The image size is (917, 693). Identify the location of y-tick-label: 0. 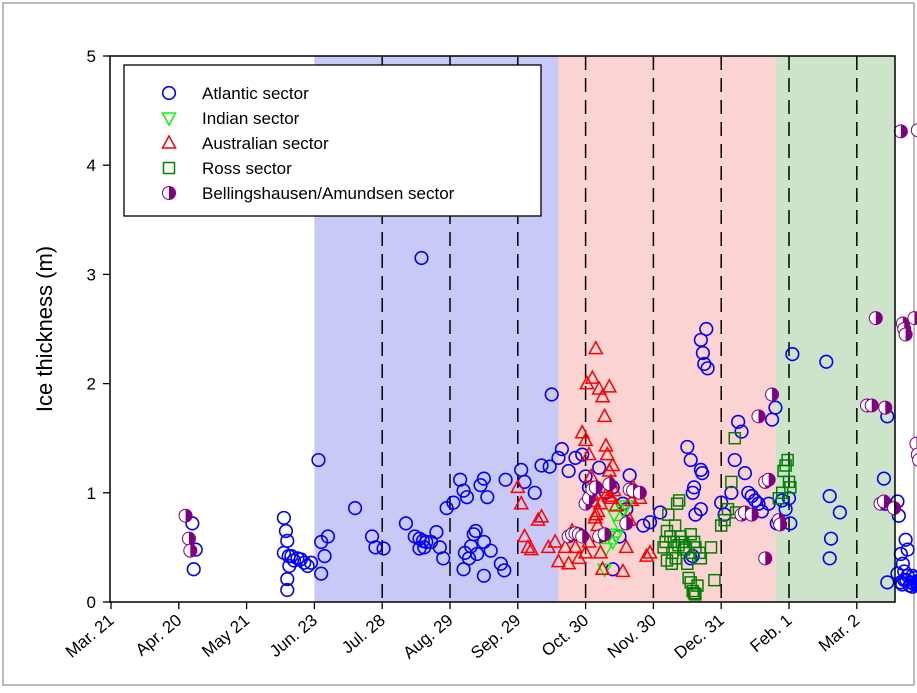
(91, 602).